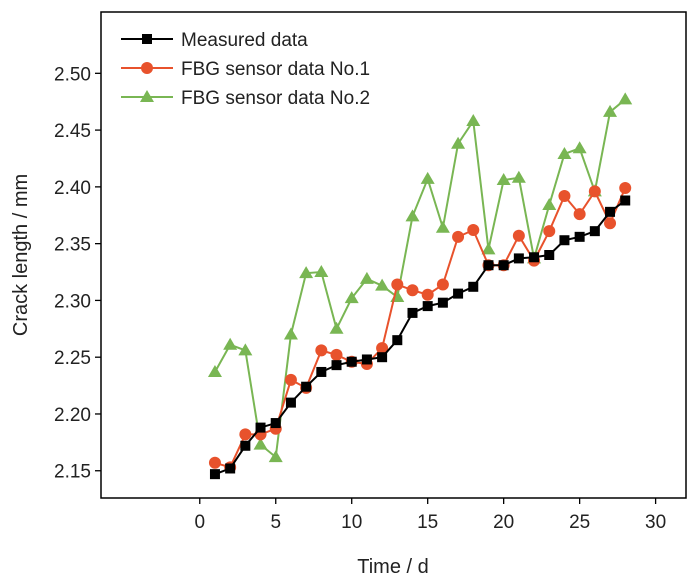 Image resolution: width=700 pixels, height=582 pixels. What do you see at coordinates (244, 40) in the screenshot?
I see `legend-label: Measured data` at bounding box center [244, 40].